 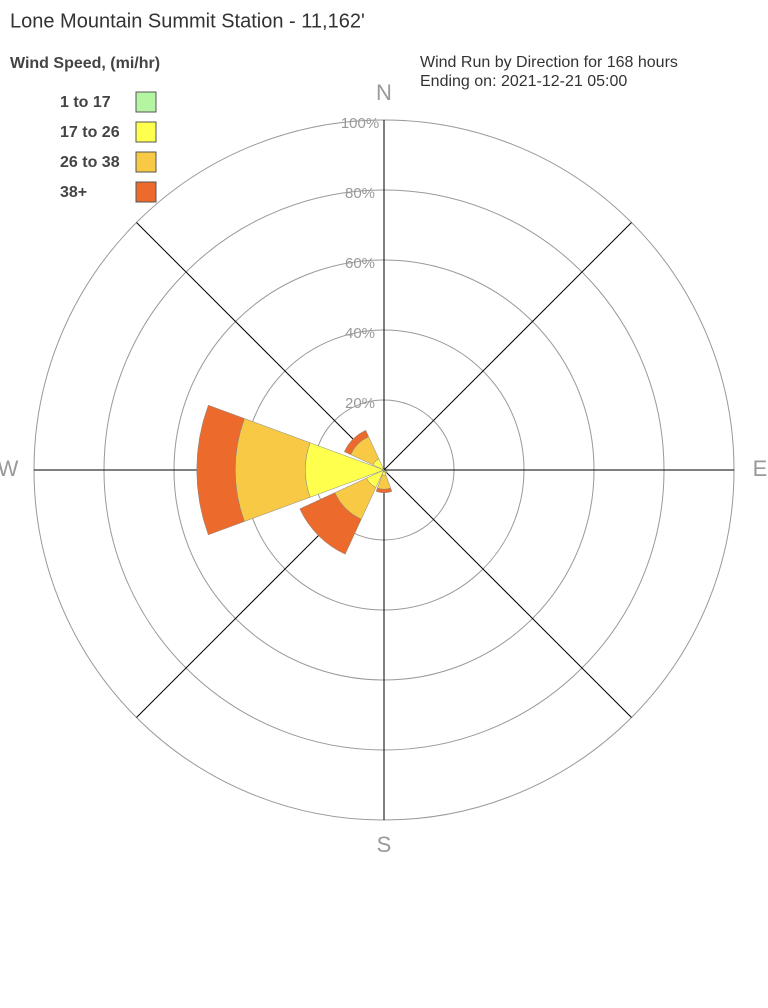 What do you see at coordinates (523, 81) in the screenshot?
I see `subtitle: Ending on: 2021-12-21 05:00` at bounding box center [523, 81].